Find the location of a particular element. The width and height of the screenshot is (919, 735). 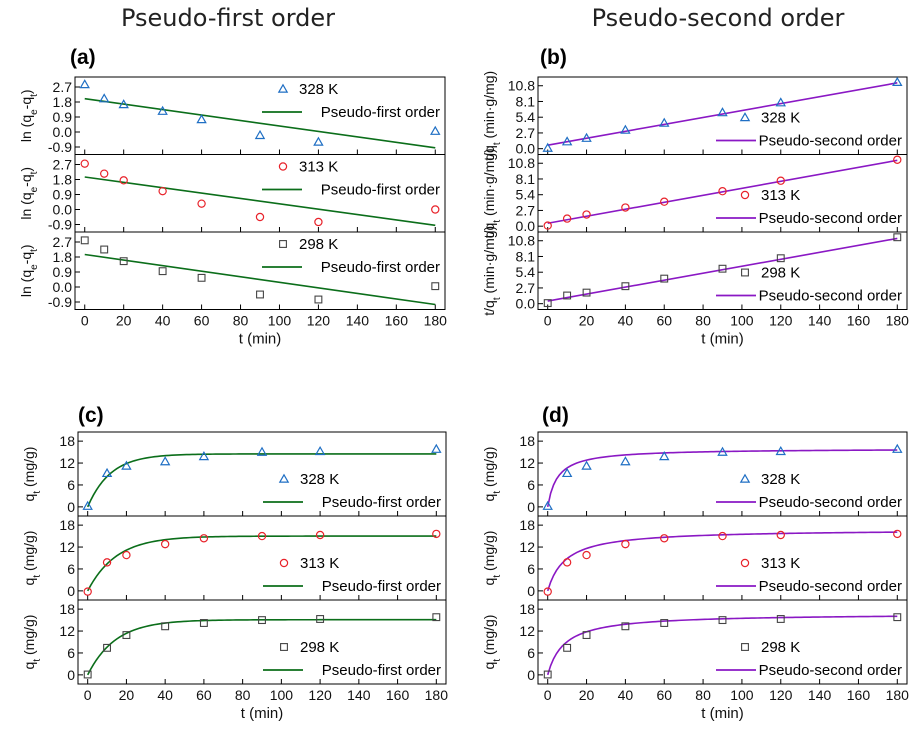

y-axis-label: qt (mg/g) is located at coordinates (492, 558).